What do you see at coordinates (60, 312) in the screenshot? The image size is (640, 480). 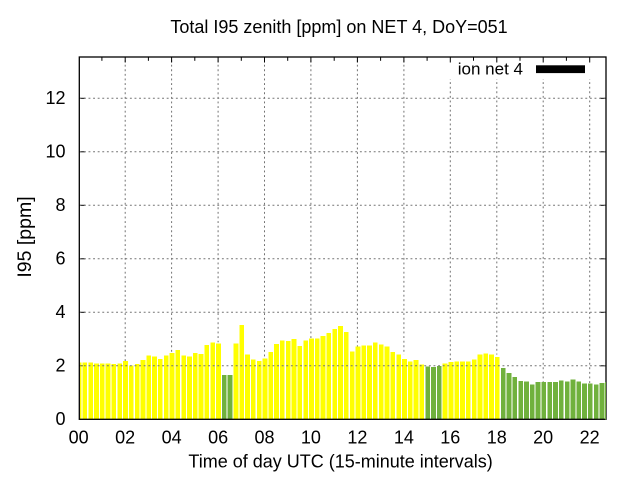 I see `svg-text: 4` at bounding box center [60, 312].